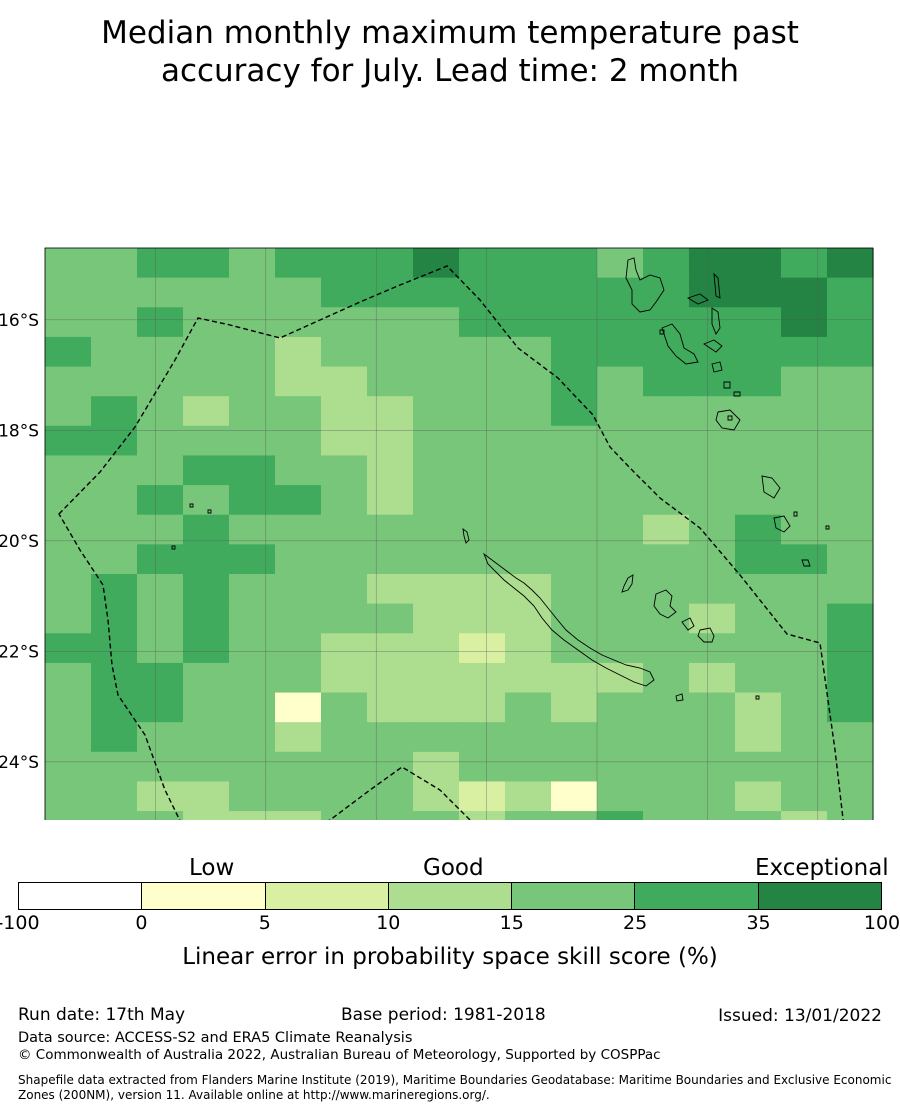 This screenshot has height=1110, width=900. Describe the element at coordinates (141, 923) in the screenshot. I see `colorbar-tick-label: 0` at that location.